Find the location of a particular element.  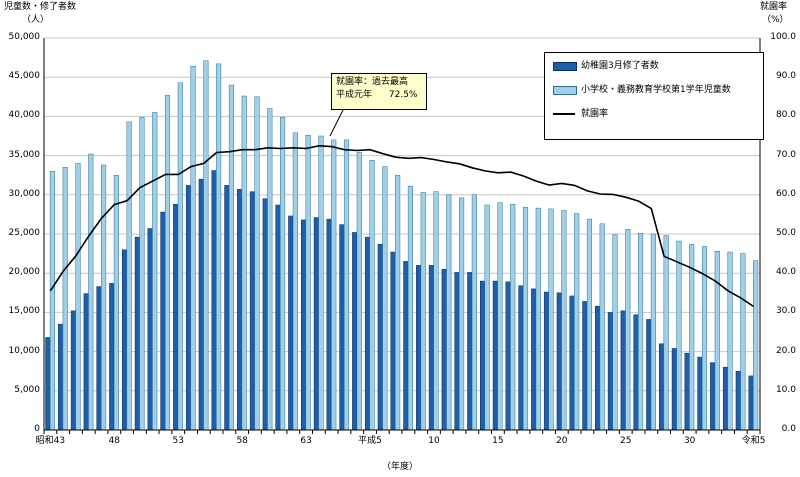

annotation-era: 平成元年 is located at coordinates (354, 95).